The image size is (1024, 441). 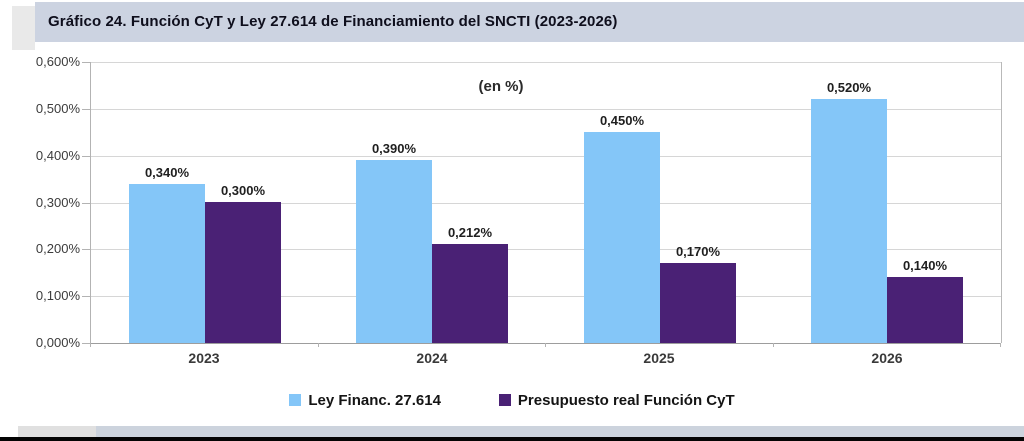 What do you see at coordinates (432, 358) in the screenshot?
I see `x-axis-category-label: 2024` at bounding box center [432, 358].